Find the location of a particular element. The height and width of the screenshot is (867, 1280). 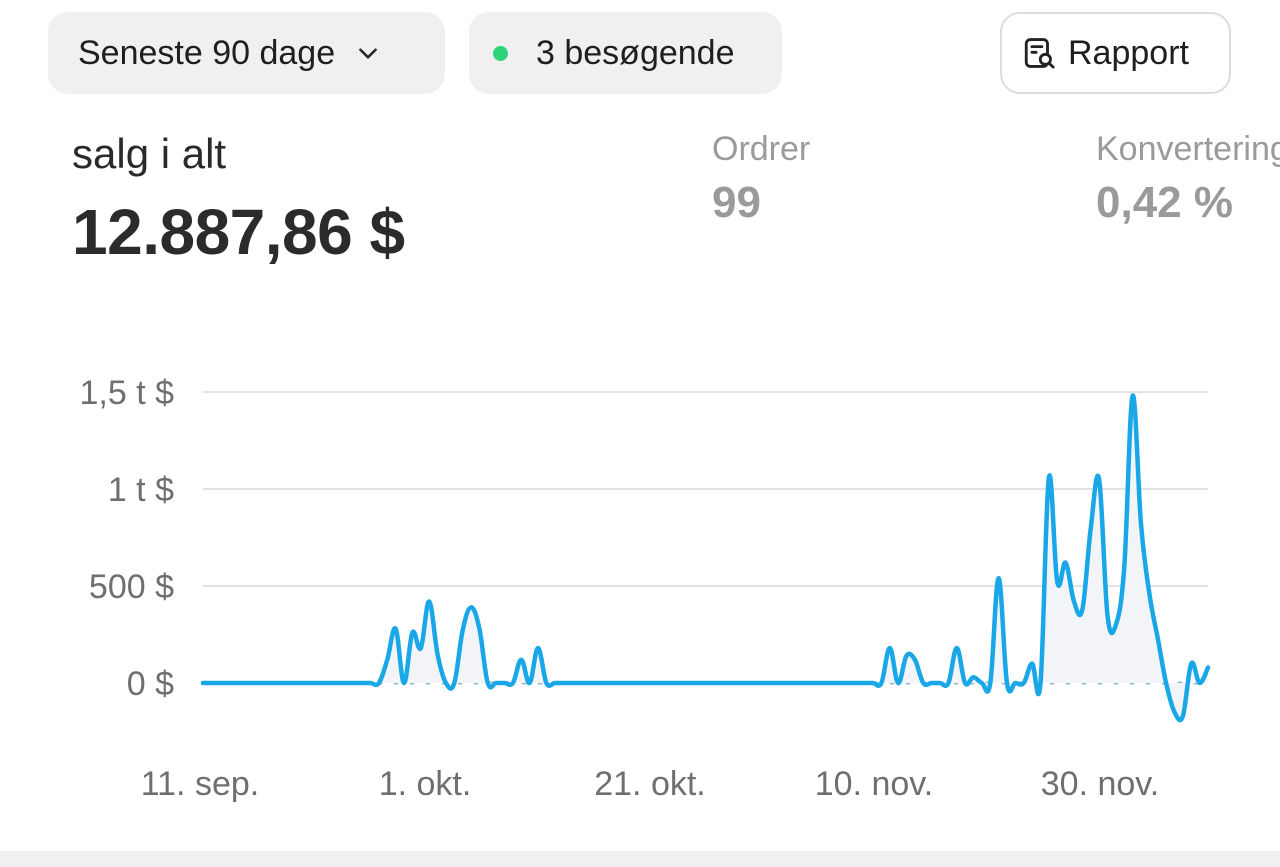

orders-value: 99 is located at coordinates (736, 202).